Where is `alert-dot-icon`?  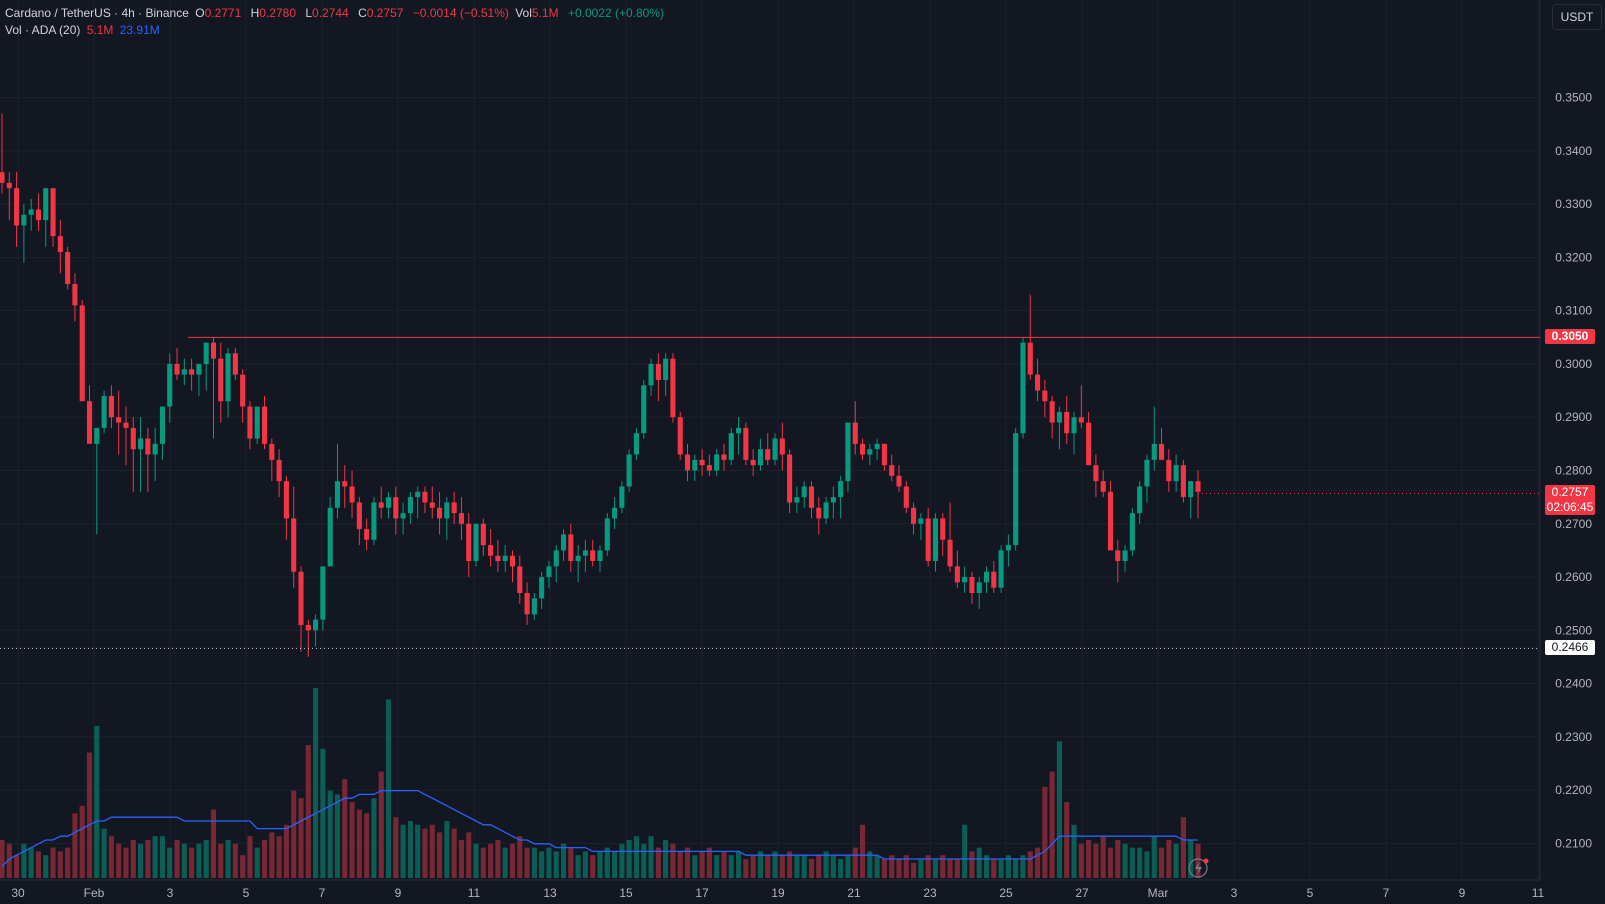 alert-dot-icon is located at coordinates (1206, 861).